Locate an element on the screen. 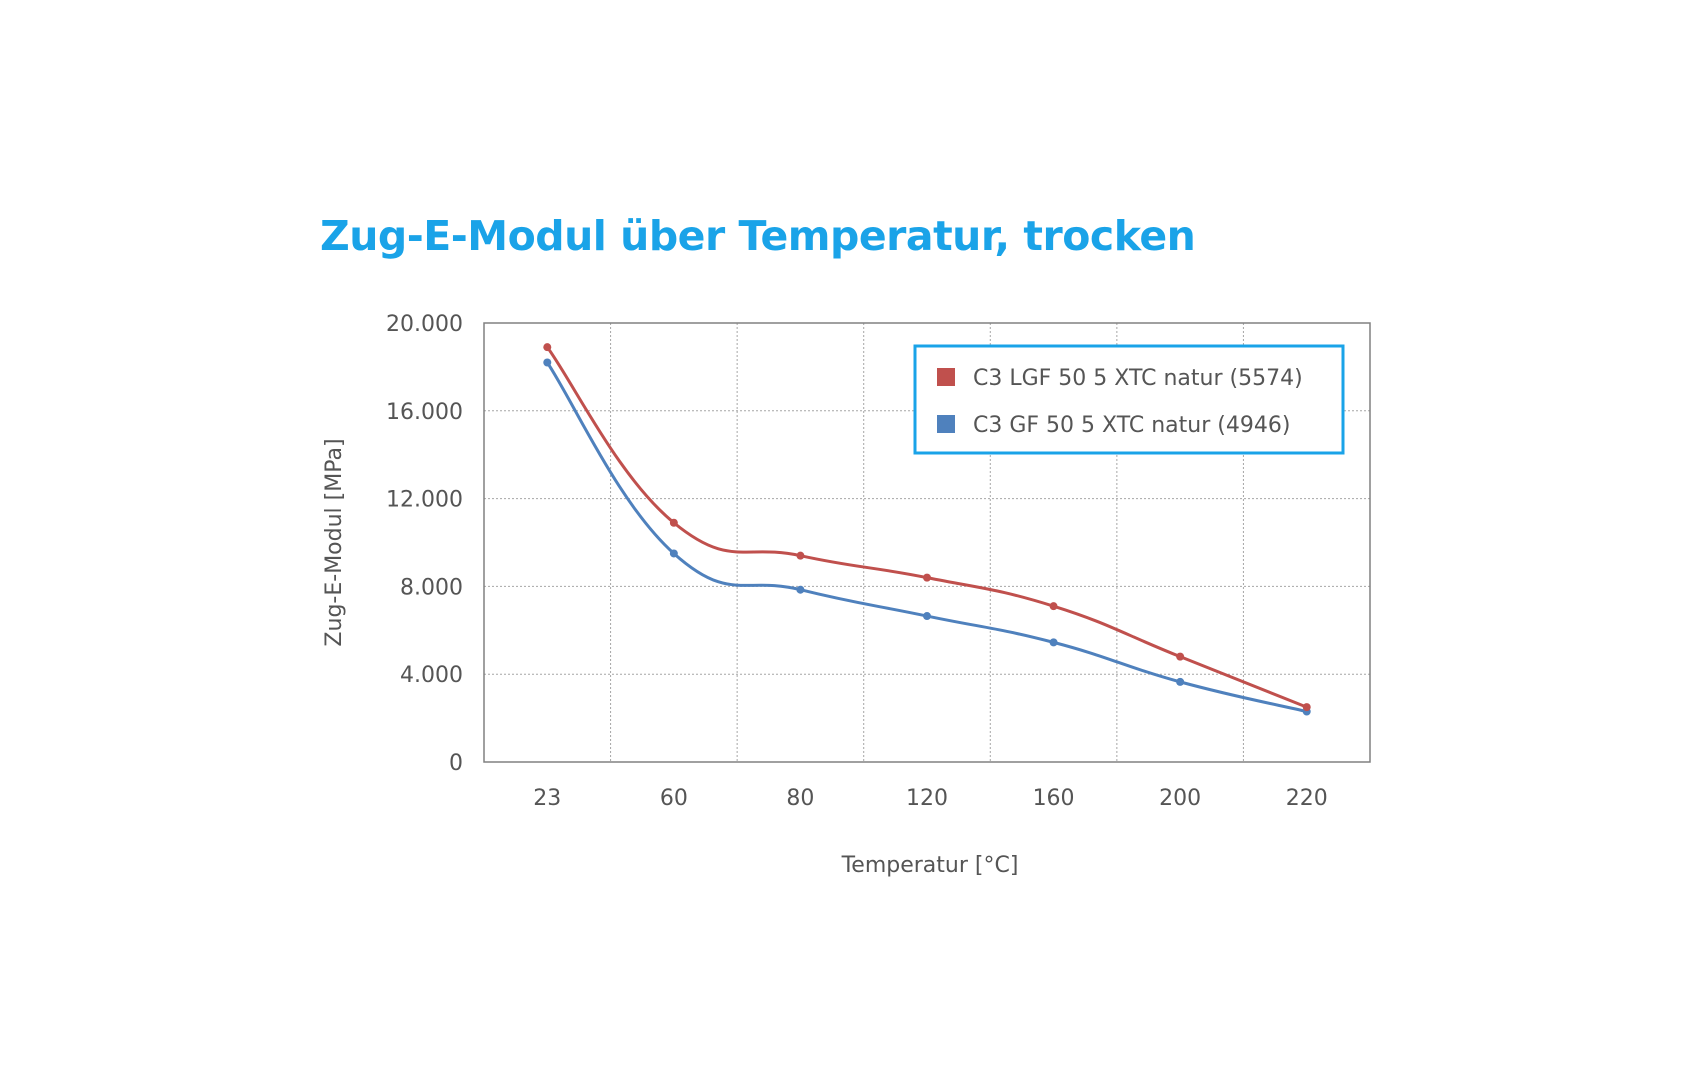  y-tick-label: 8.000 is located at coordinates (431, 587).